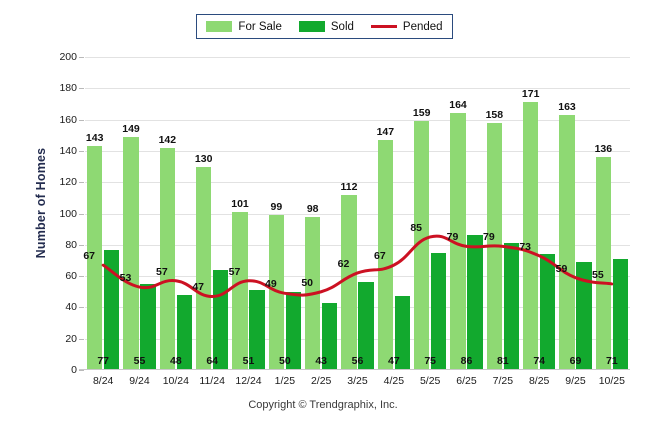 The image size is (646, 434). Describe the element at coordinates (240, 203) in the screenshot. I see `bar-label-for-sale: 101` at that location.